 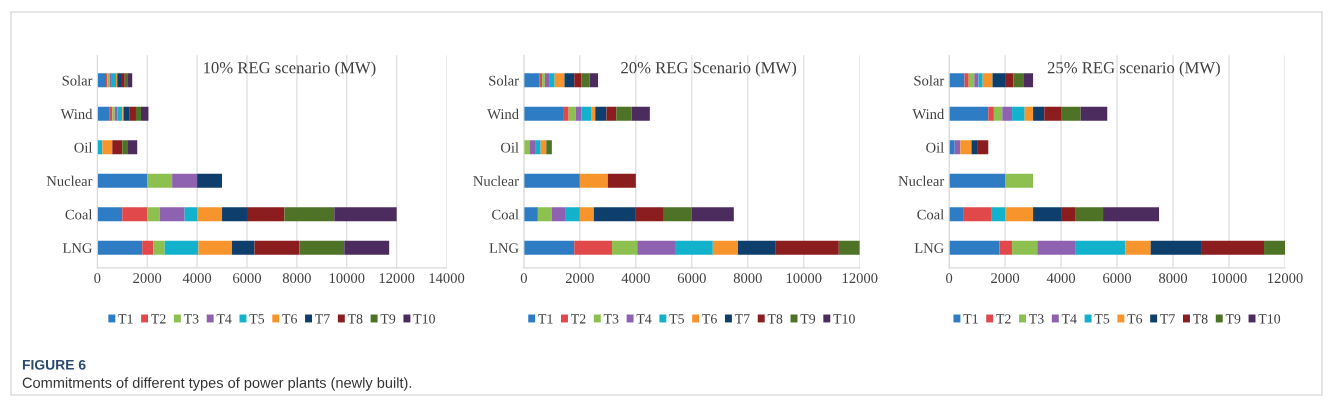 I want to click on y-tick-label: Coal, so click(x=79, y=214).